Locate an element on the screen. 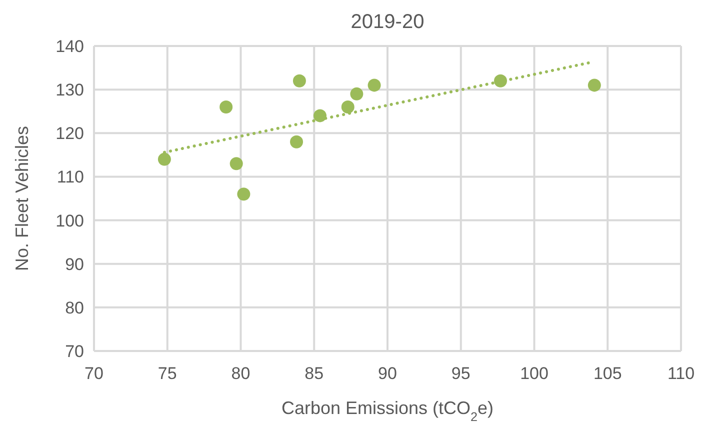 Image resolution: width=713 pixels, height=436 pixels. y-tick-label: 70 is located at coordinates (74, 351).